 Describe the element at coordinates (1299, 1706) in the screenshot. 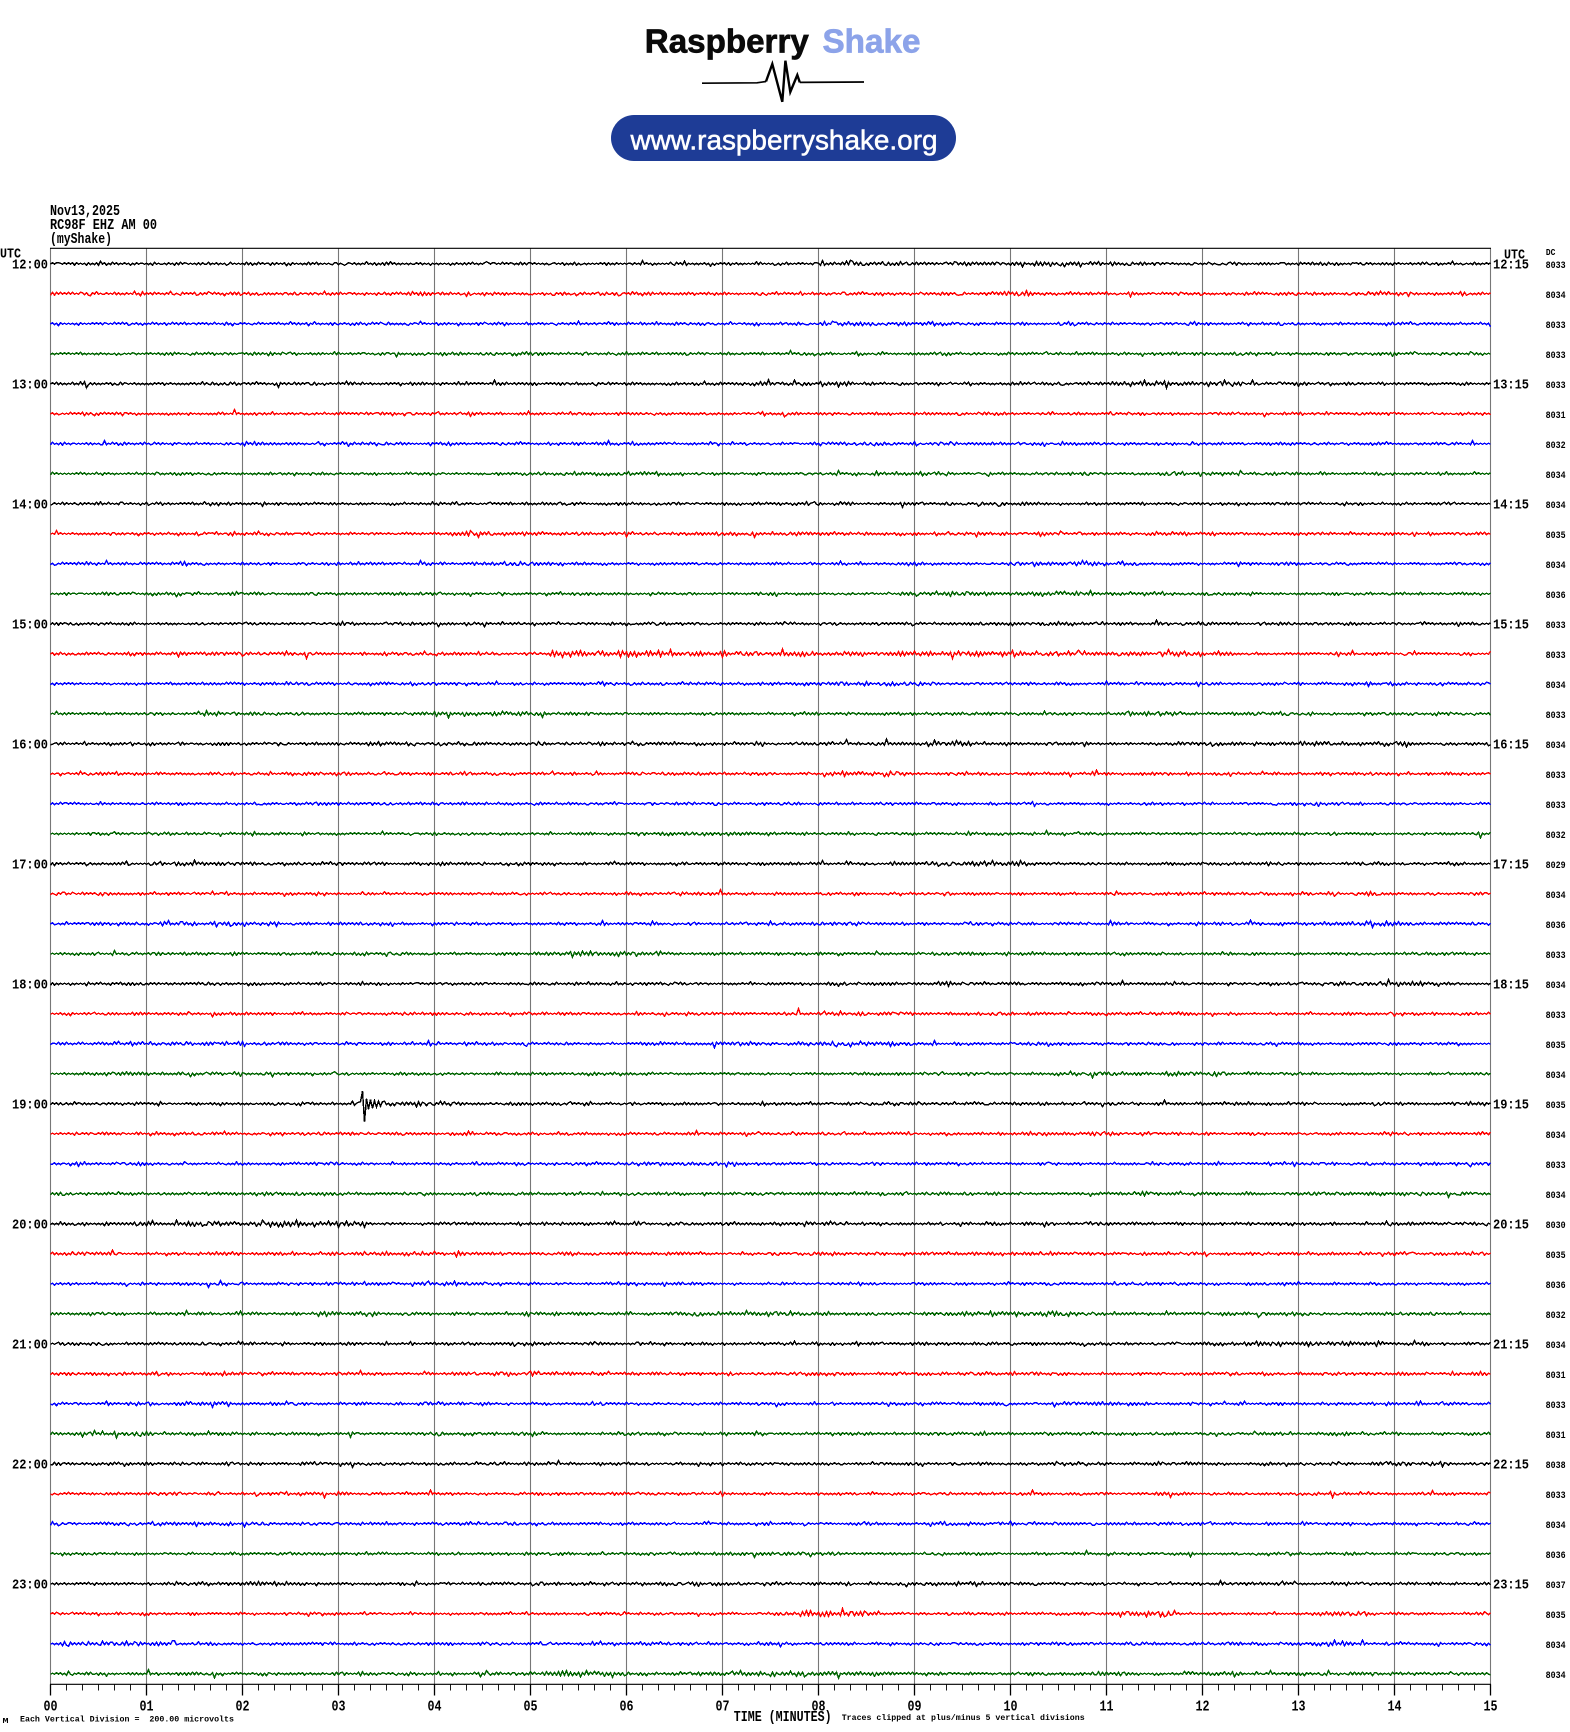

I see `svg-text: 13` at that location.